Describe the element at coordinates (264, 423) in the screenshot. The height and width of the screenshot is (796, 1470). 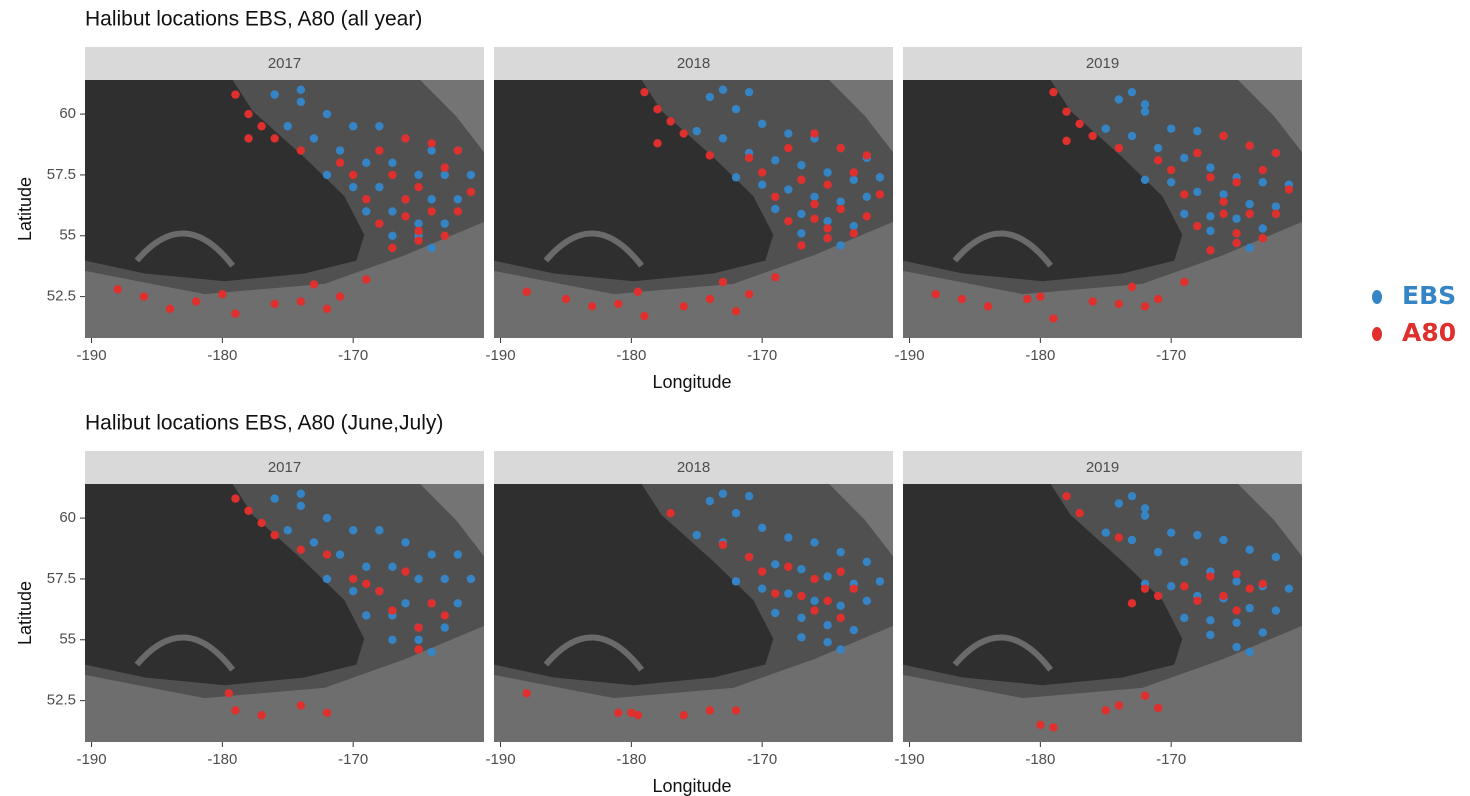
I see `chart-title: Halibut locations EBS, A80 (June,July)` at that location.